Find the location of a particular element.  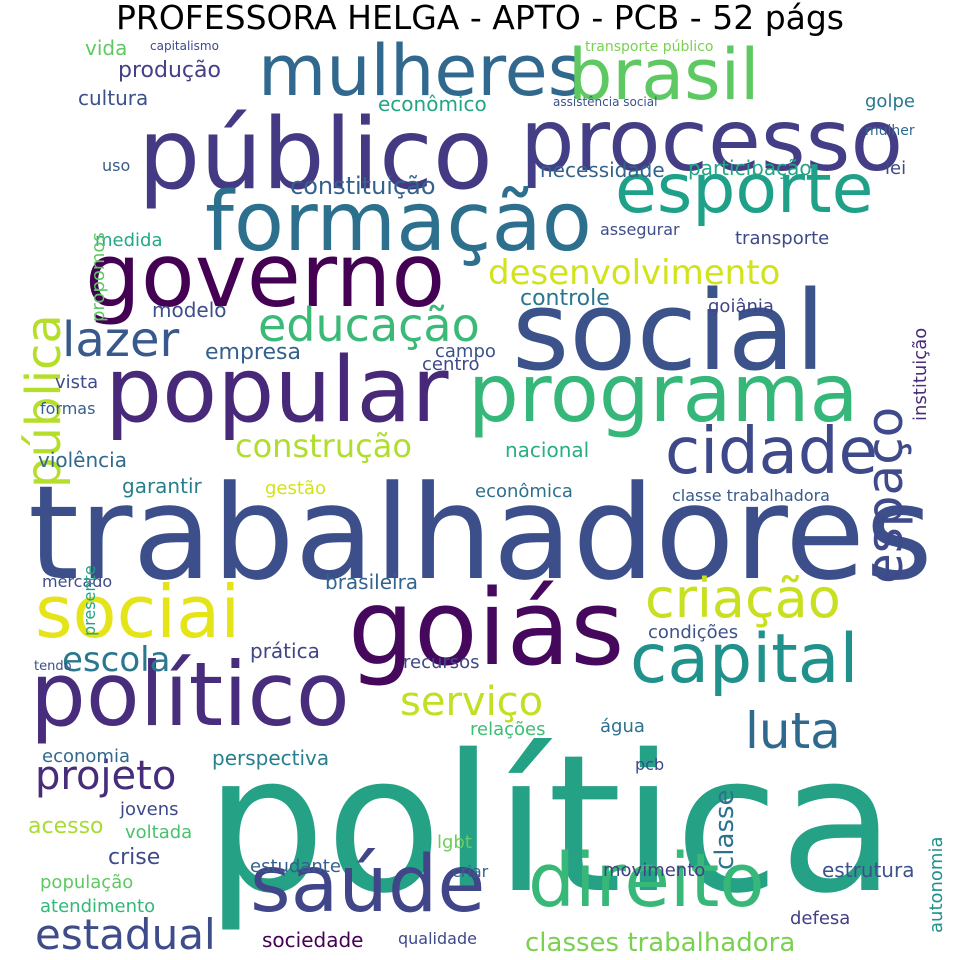

word-sociedade: sociedade is located at coordinates (313, 940).